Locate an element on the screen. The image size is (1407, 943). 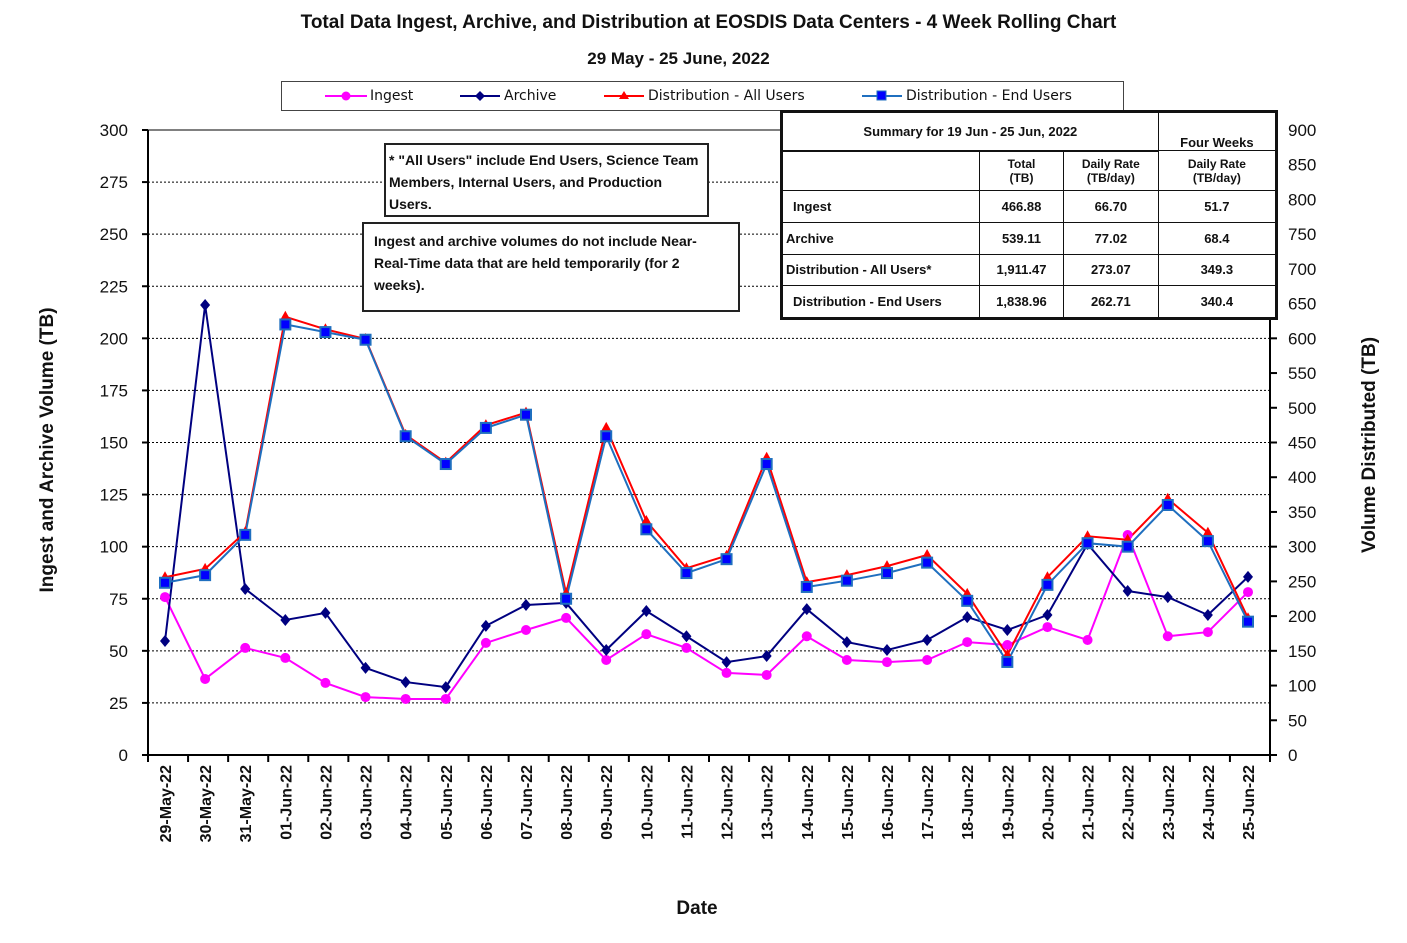
y-right-tick-label: 0 is located at coordinates (1292, 755).